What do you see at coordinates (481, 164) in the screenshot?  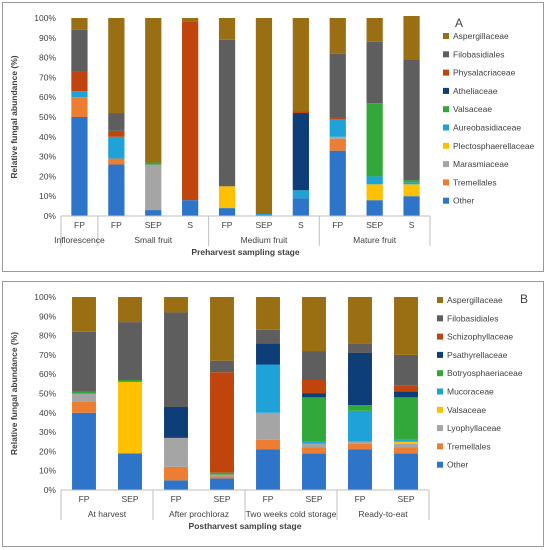 I see `chart-a-legend-label: Marasmiaceae` at bounding box center [481, 164].